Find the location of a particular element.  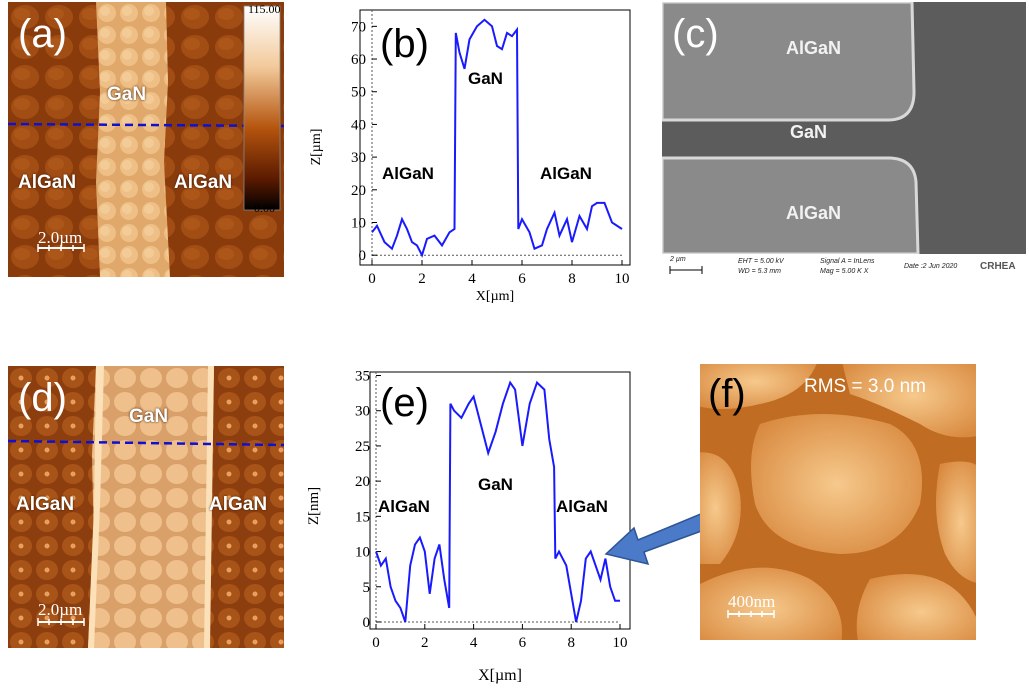

panel-label-b: (b) is located at coordinates (404, 44).